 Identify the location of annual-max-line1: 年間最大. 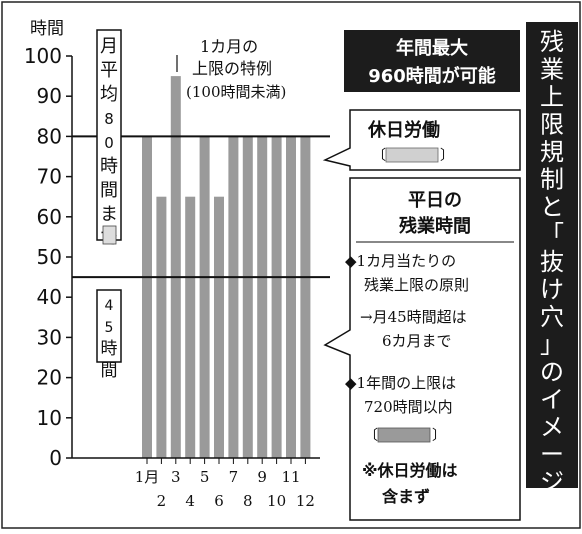
(432, 48).